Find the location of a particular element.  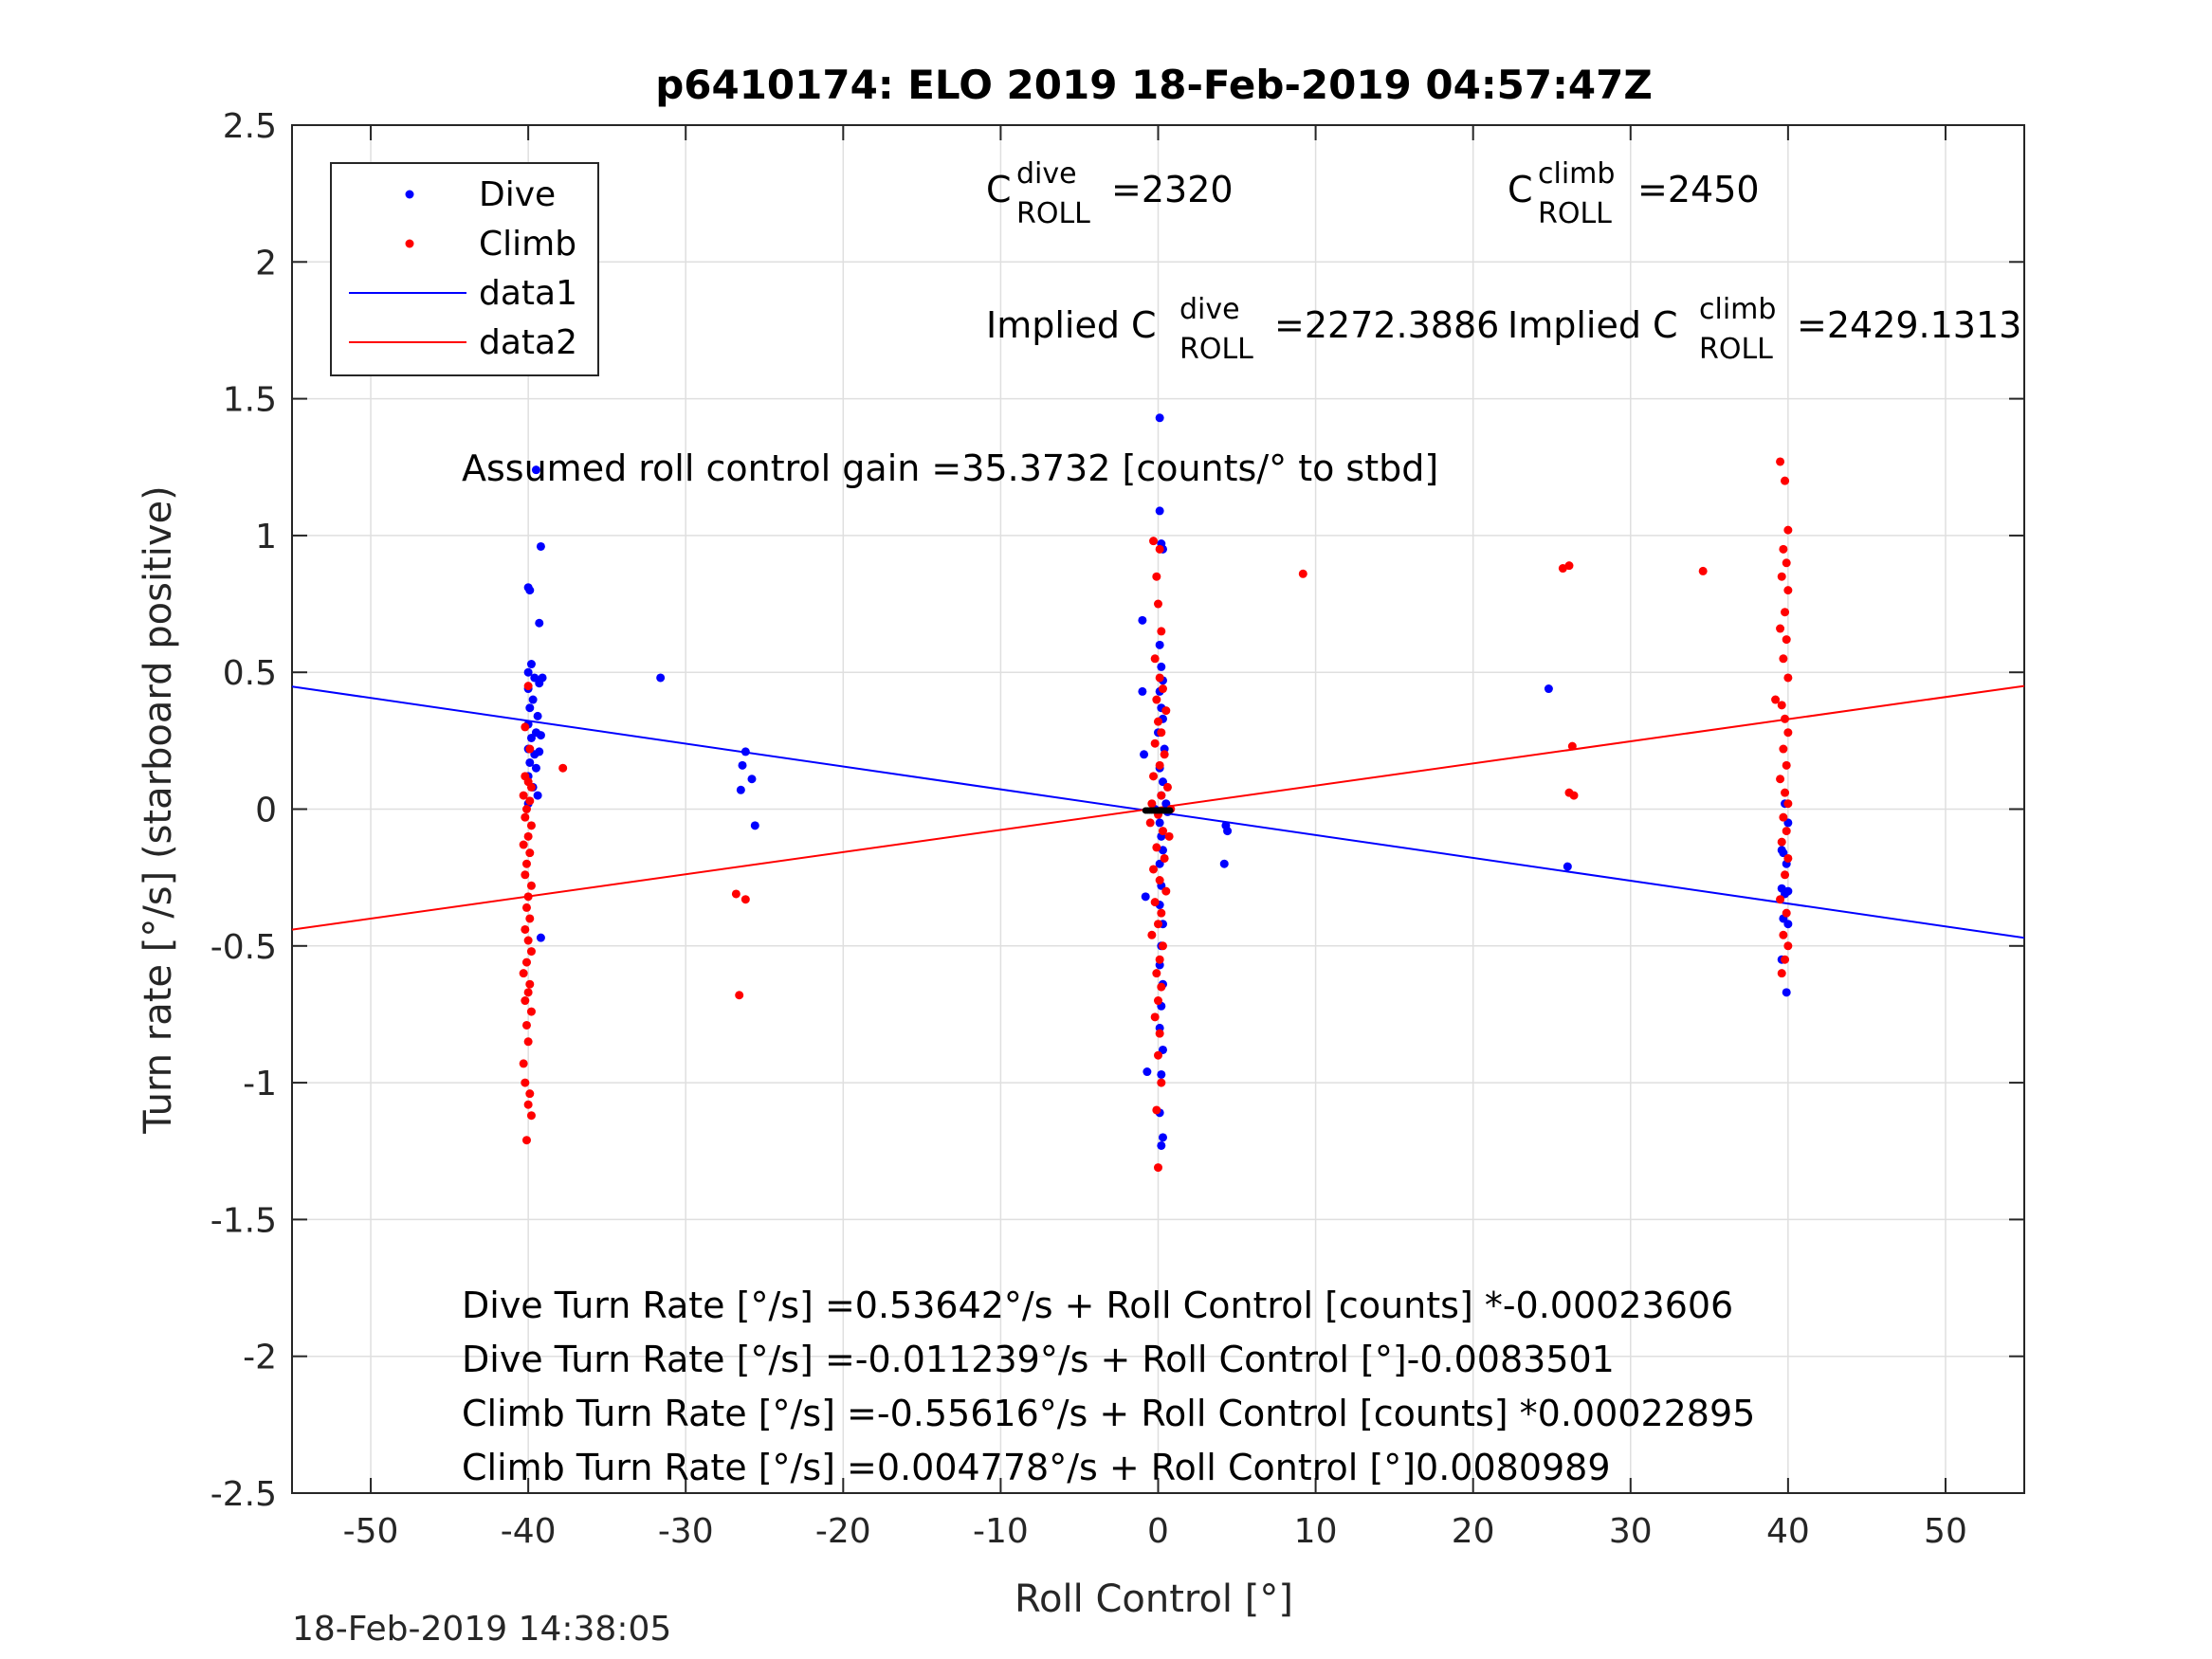

annotation-c-climb-sup: climb is located at coordinates (1576, 174).